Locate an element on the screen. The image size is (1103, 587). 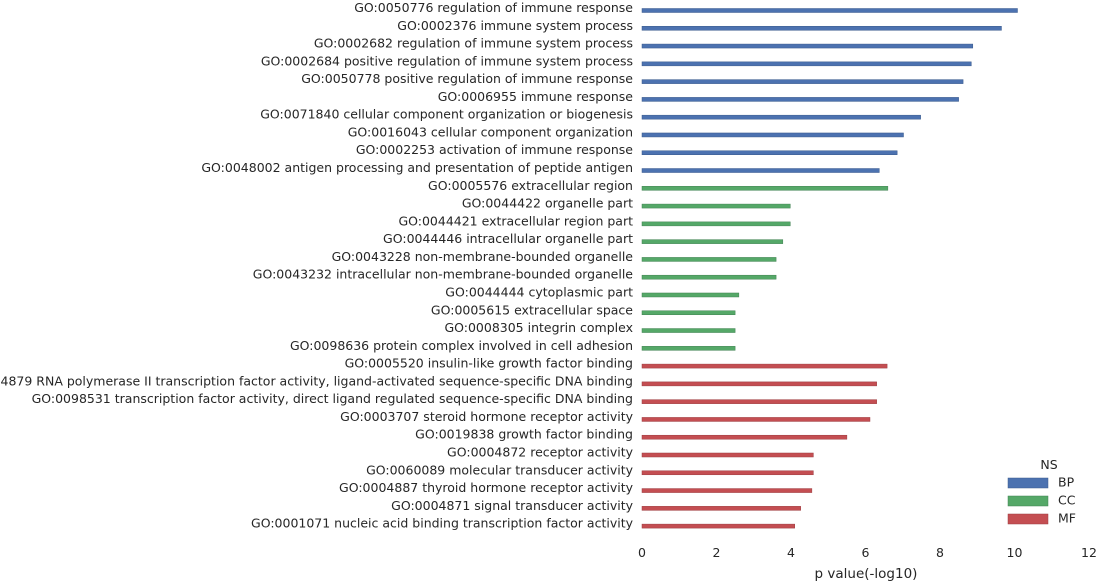
x-tick-label: 12 is located at coordinates (1089, 552).